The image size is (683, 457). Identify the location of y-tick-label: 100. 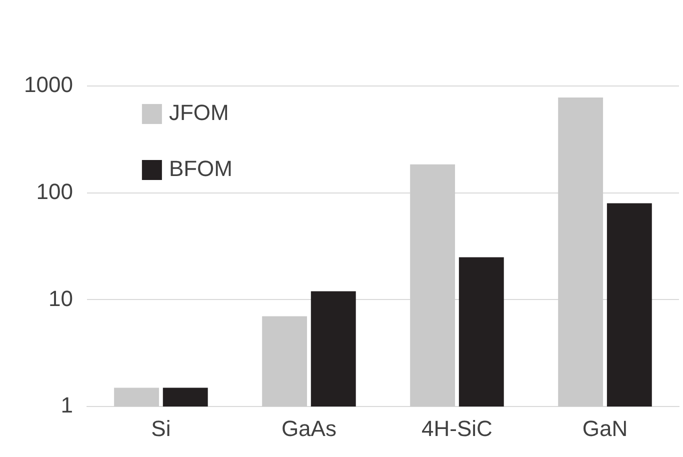
(54, 191).